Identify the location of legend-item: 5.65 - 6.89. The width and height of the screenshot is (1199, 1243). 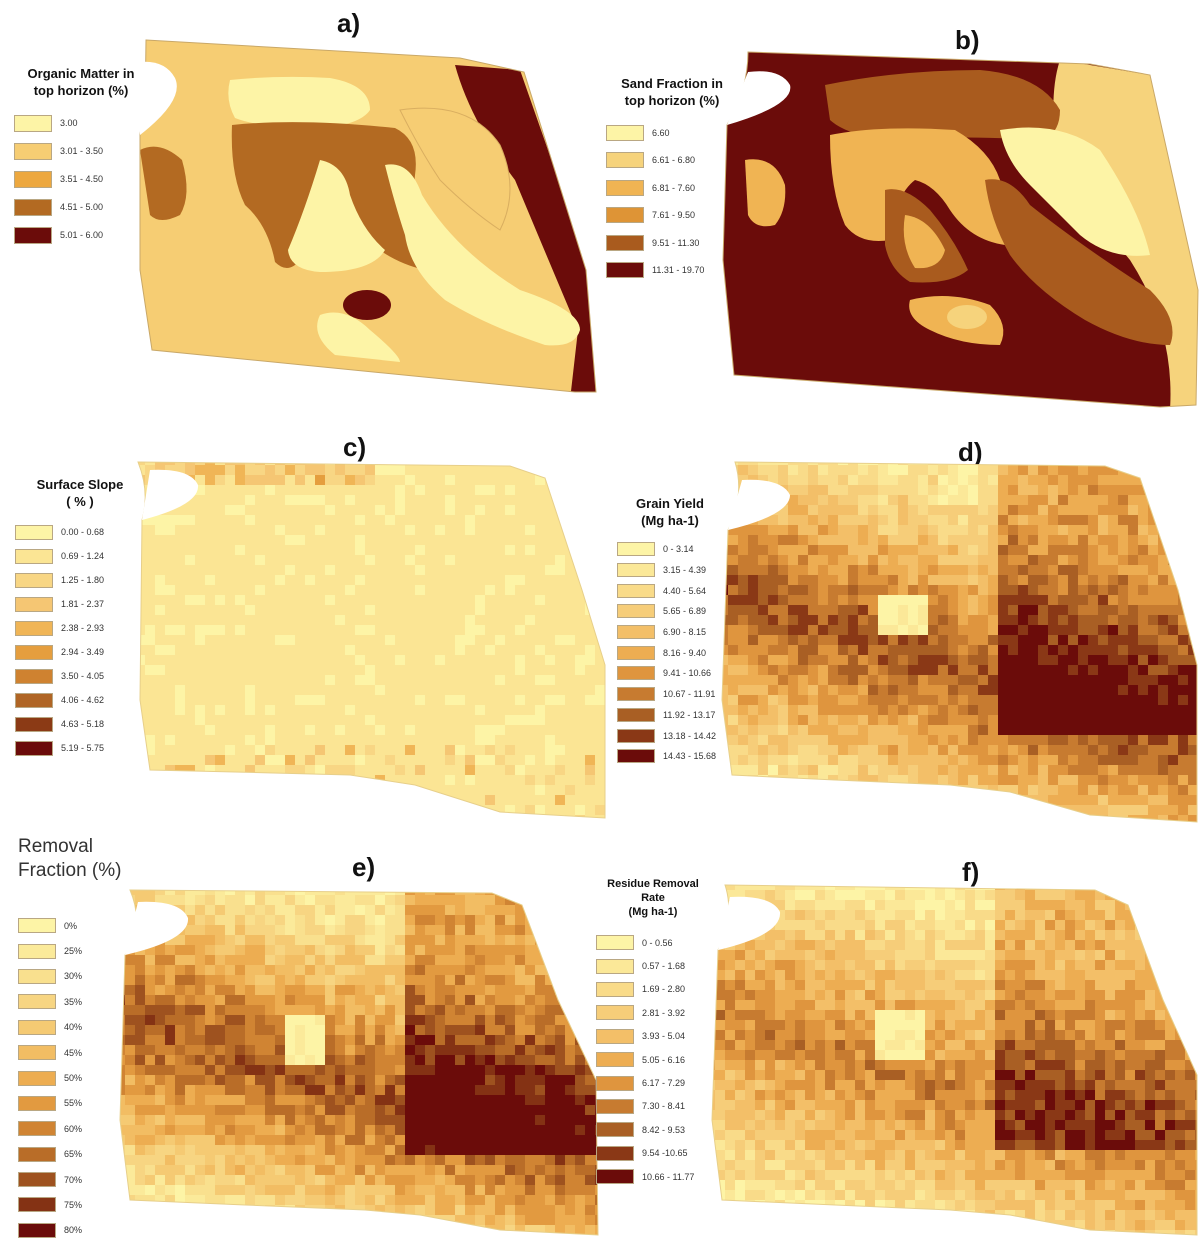
(677, 611).